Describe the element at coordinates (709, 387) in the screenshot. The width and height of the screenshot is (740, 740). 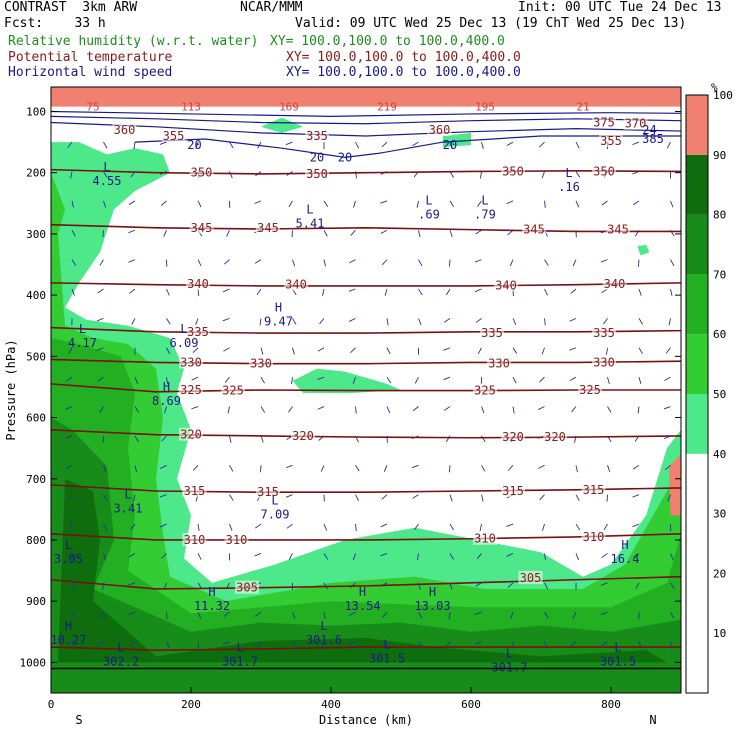
I see `colorbar: 10 20 30 40 50 60 70 80 90 100%` at that location.